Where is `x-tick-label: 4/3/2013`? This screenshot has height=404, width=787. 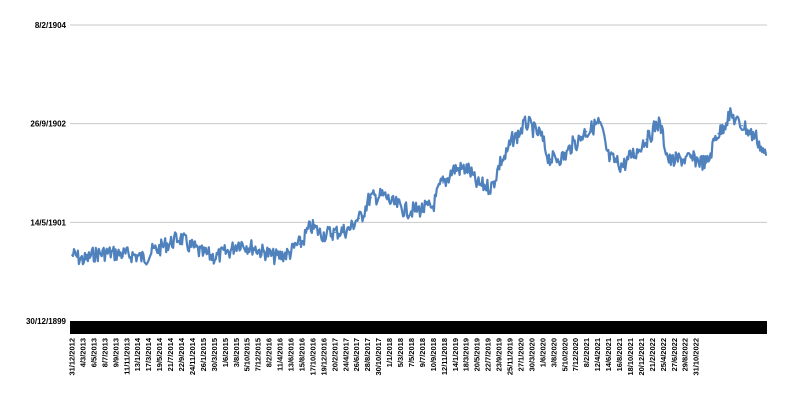
x-tick-label: 4/3/2013 is located at coordinates (82, 352).